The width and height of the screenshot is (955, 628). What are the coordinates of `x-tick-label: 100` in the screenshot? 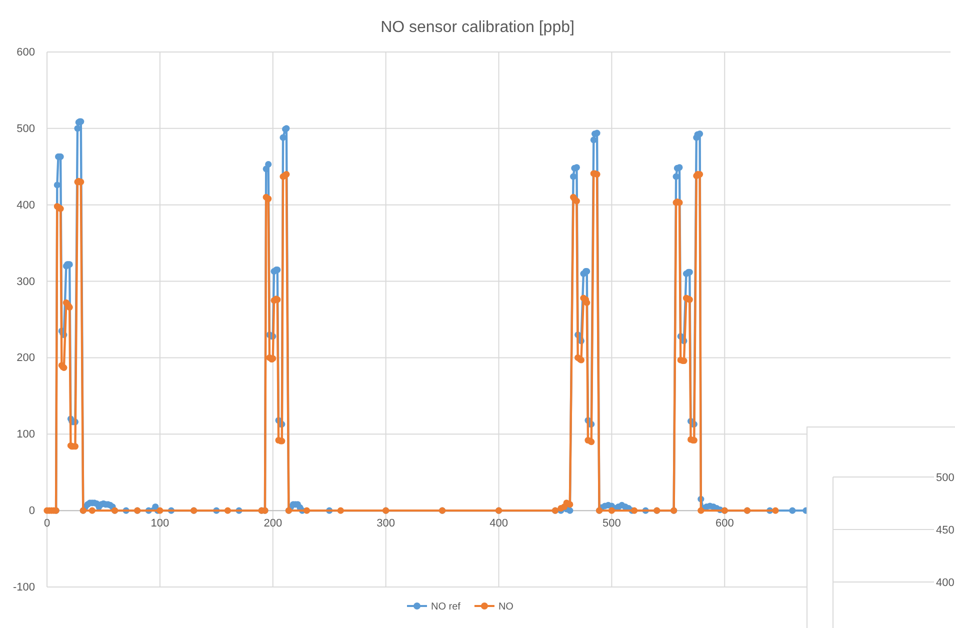 It's located at (160, 523).